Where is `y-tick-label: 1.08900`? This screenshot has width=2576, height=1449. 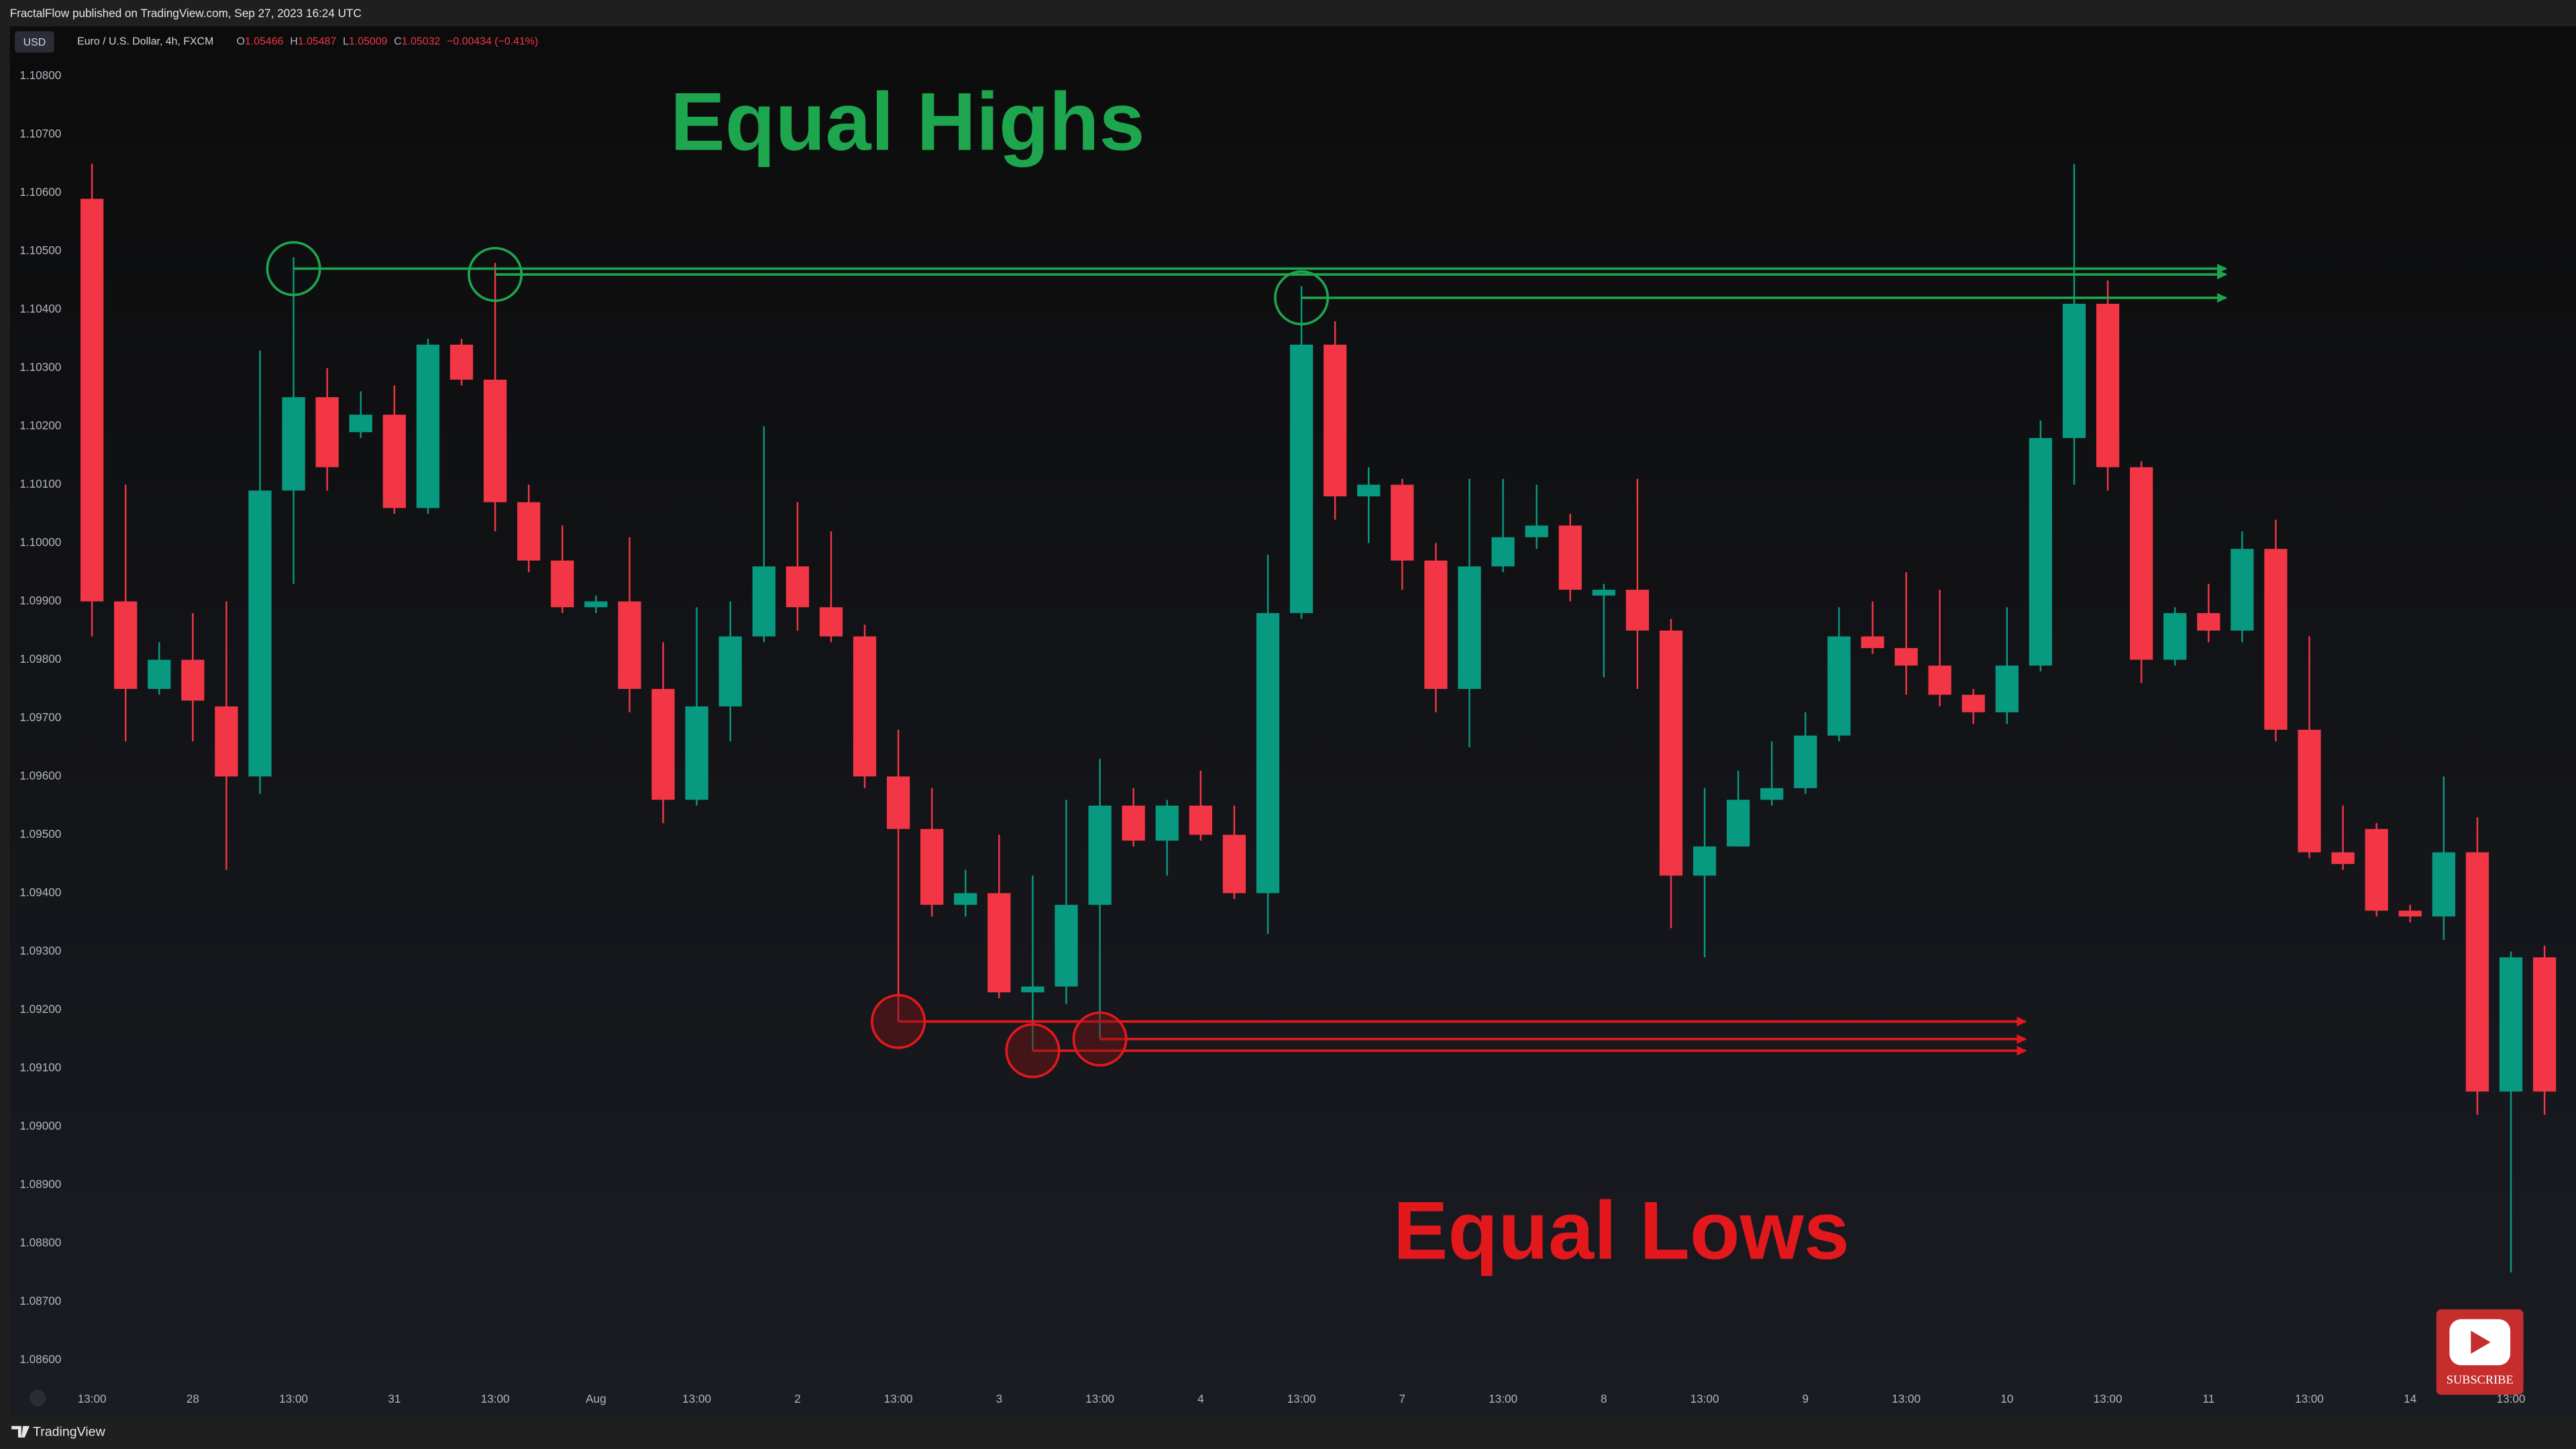
y-tick-label: 1.08900 is located at coordinates (40, 1184).